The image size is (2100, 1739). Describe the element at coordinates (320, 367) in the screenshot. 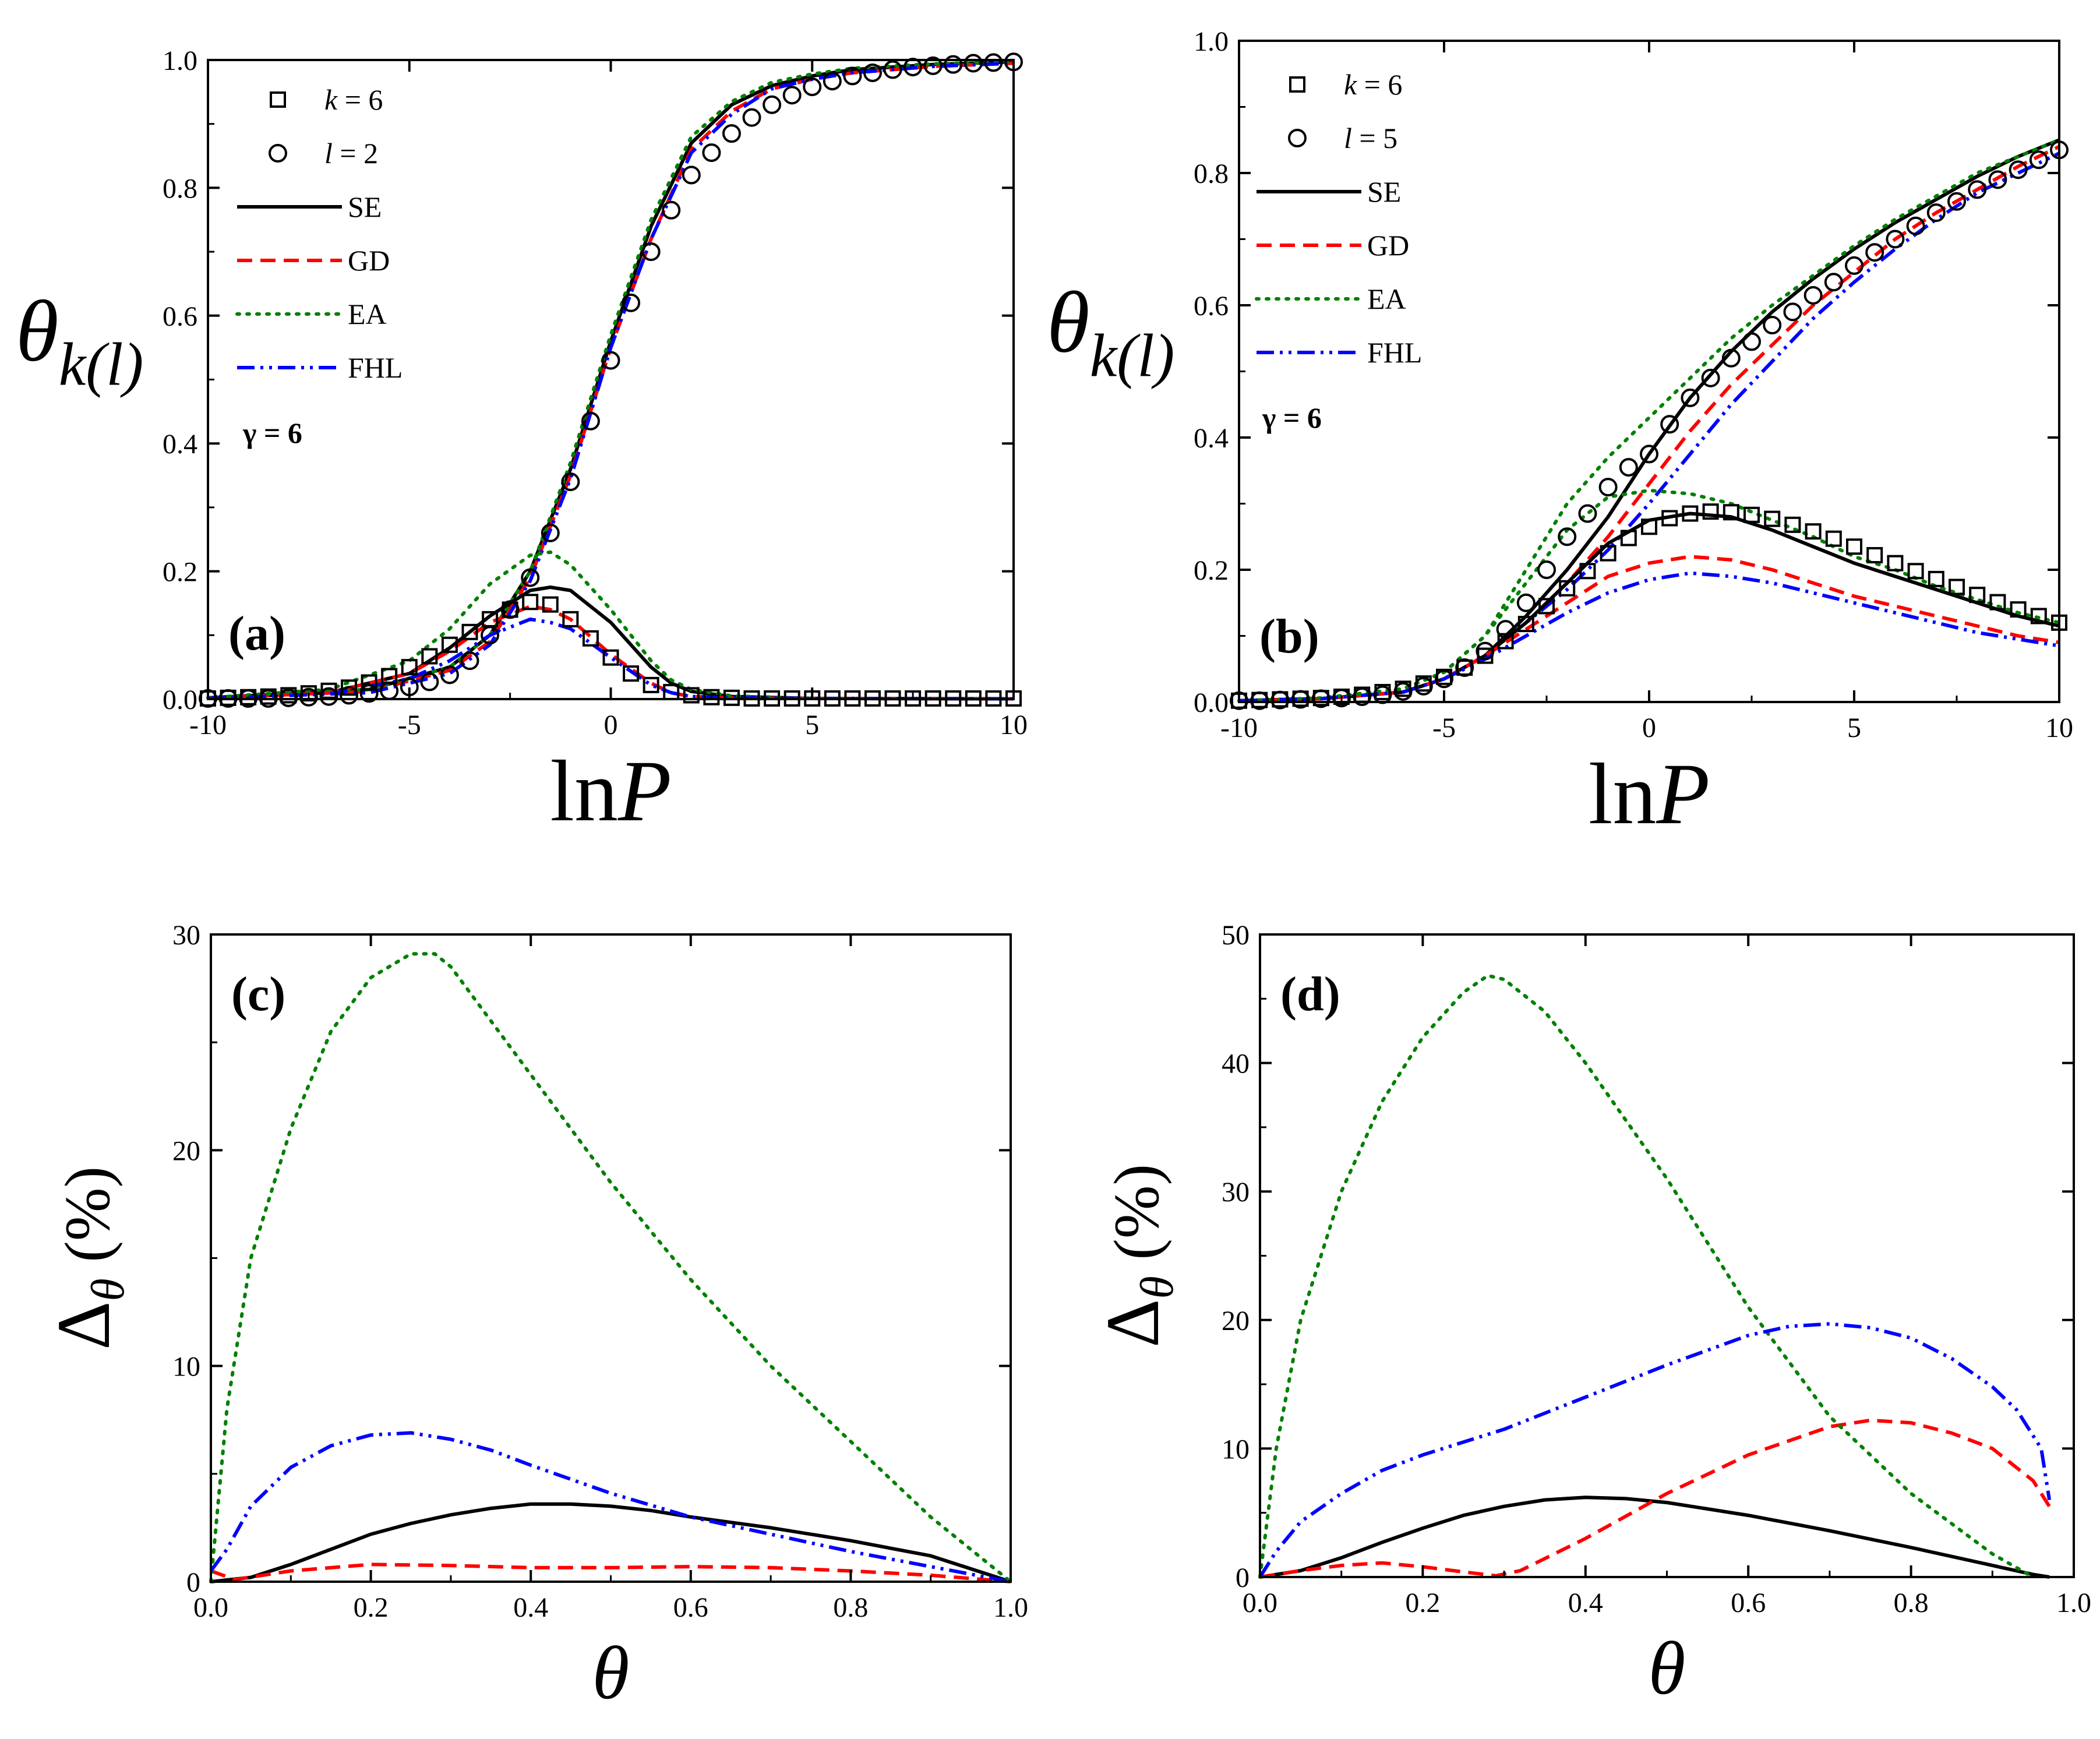

I see `panel-a-legend-fhl: FHL` at that location.